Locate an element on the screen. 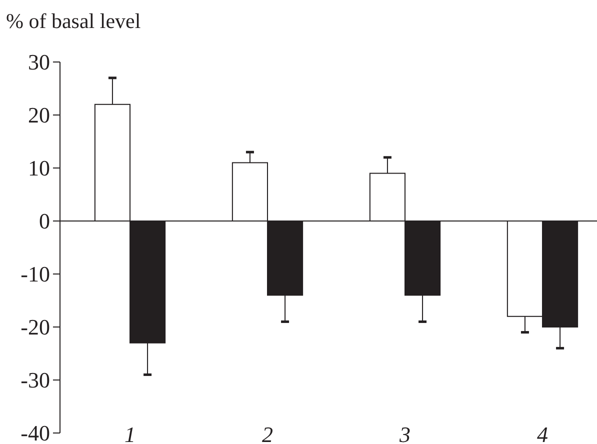  y-tick-label: -10 is located at coordinates (35, 274).